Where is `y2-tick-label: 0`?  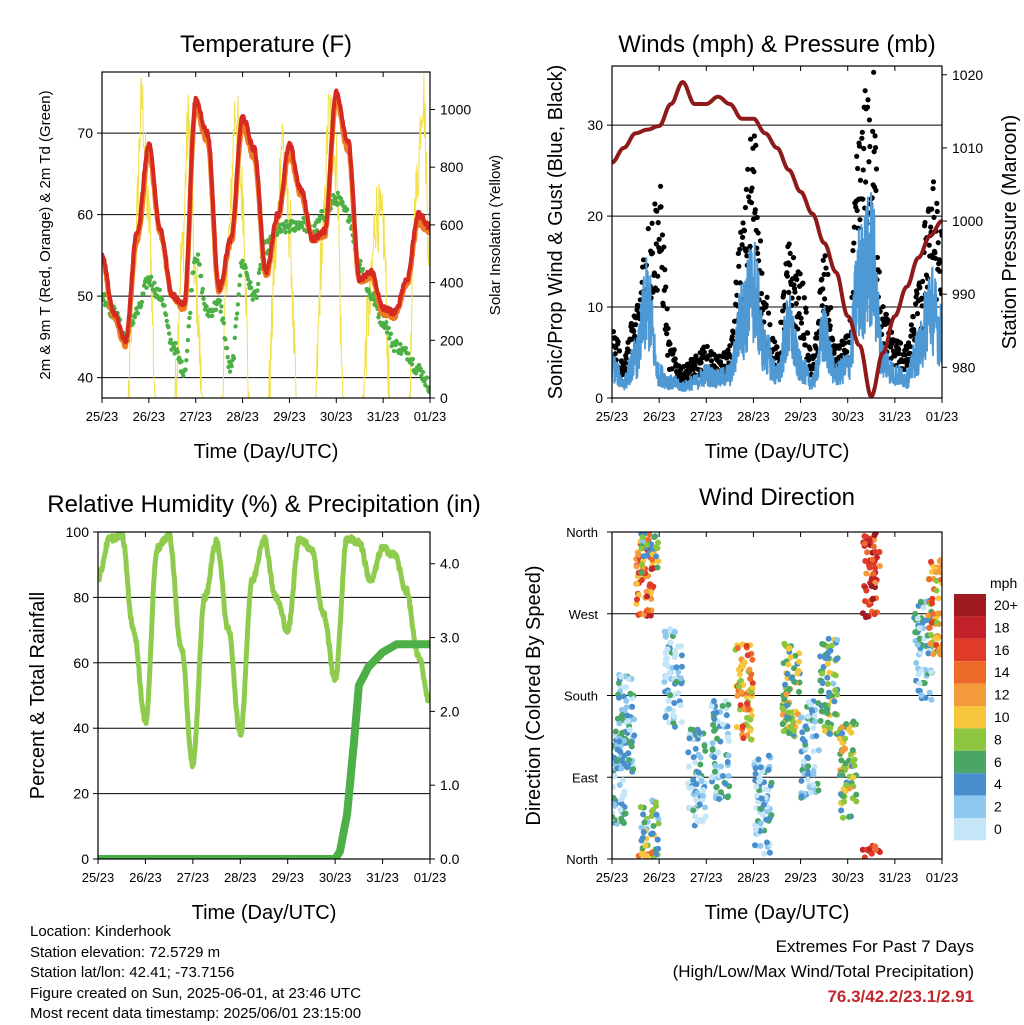 y2-tick-label: 0 is located at coordinates (444, 398).